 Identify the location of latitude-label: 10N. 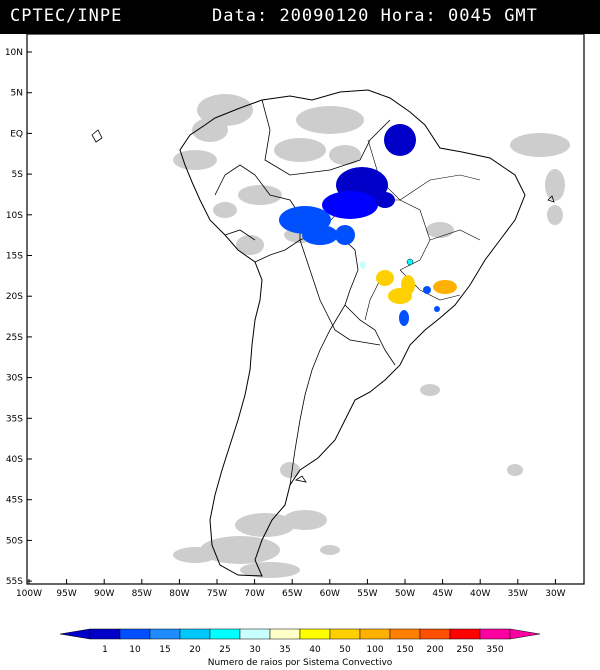
(14, 53).